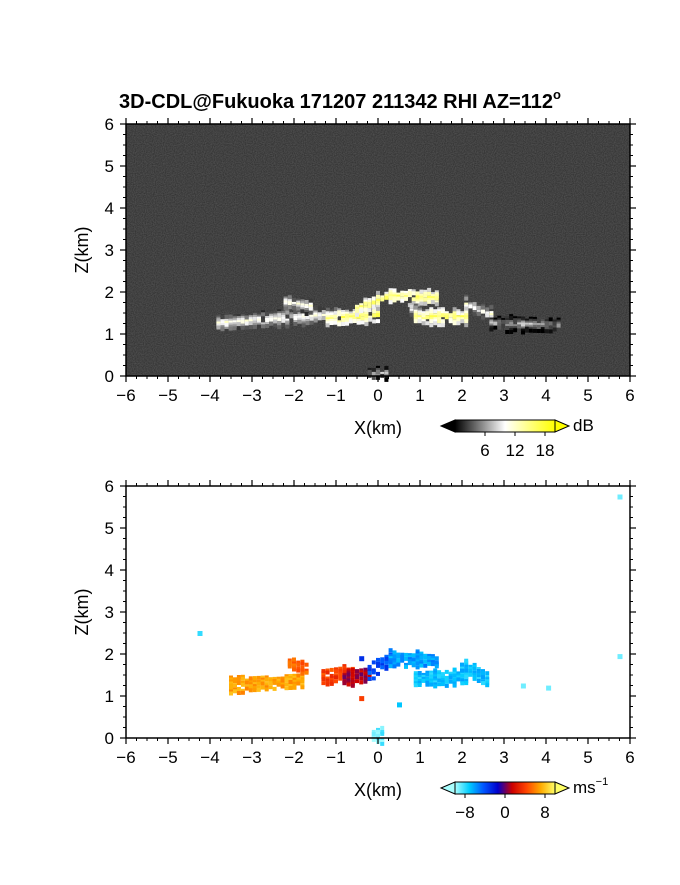 This screenshot has height=885, width=680. Describe the element at coordinates (209, 395) in the screenshot. I see `x-tick-label: −4` at that location.